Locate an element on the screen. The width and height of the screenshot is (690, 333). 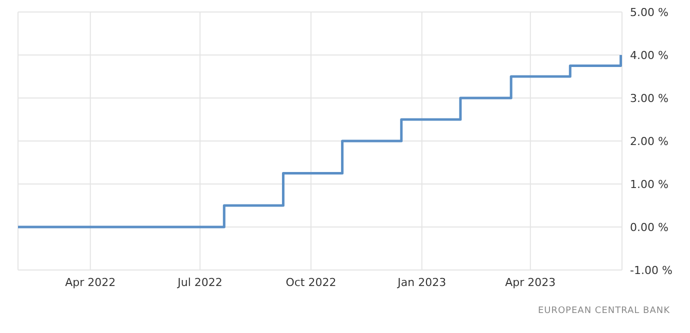
x-tick-label: Oct 2022 is located at coordinates (311, 282).